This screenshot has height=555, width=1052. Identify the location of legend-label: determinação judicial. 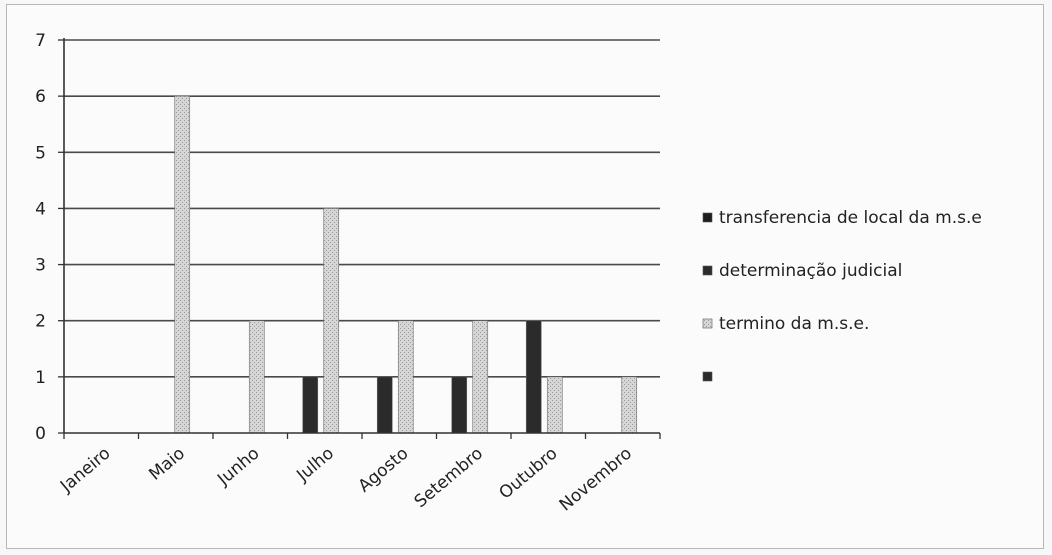
(810, 271).